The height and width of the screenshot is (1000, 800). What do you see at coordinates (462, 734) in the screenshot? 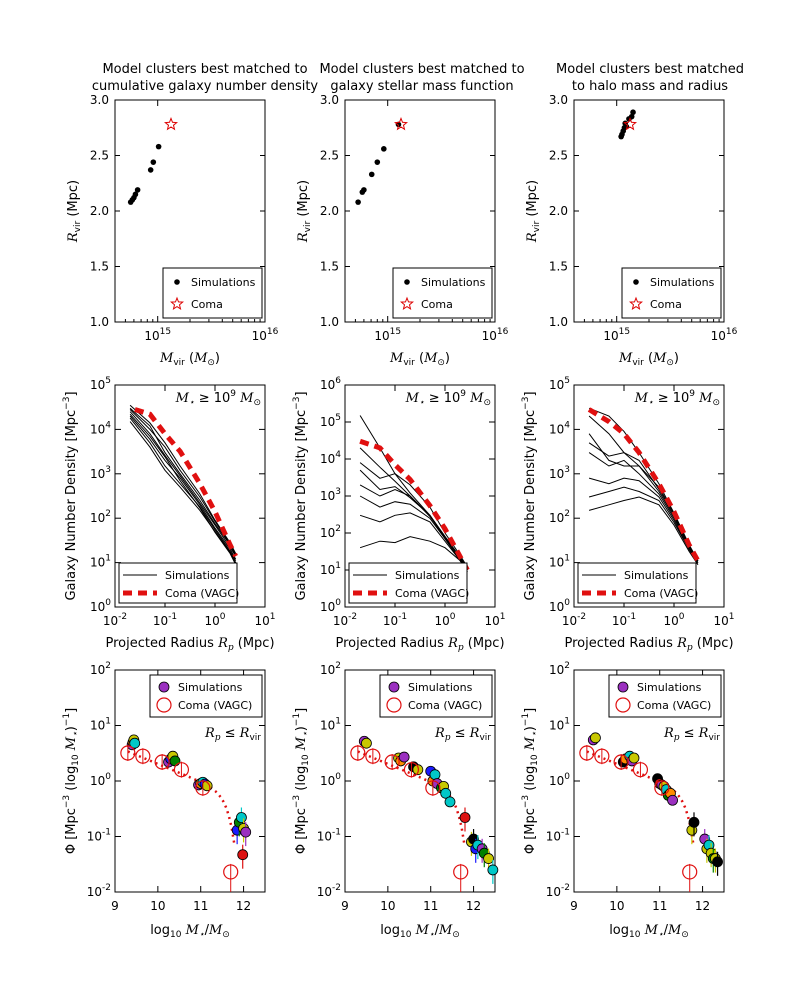
I see `annotation-radius-cut: Rp ≤ Rvir` at bounding box center [462, 734].